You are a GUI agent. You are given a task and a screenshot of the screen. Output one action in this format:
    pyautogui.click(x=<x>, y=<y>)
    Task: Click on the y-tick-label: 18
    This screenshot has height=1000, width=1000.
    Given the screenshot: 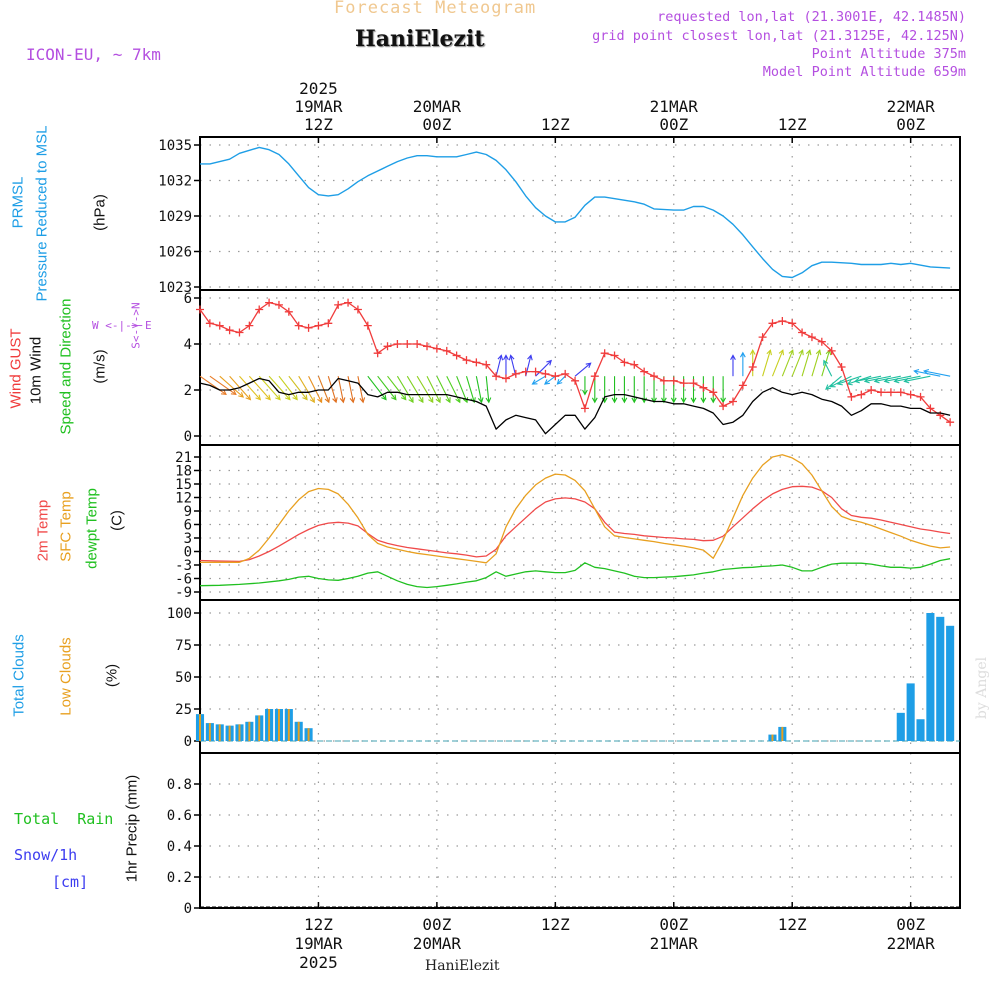 What is the action you would take?
    pyautogui.click(x=183, y=472)
    